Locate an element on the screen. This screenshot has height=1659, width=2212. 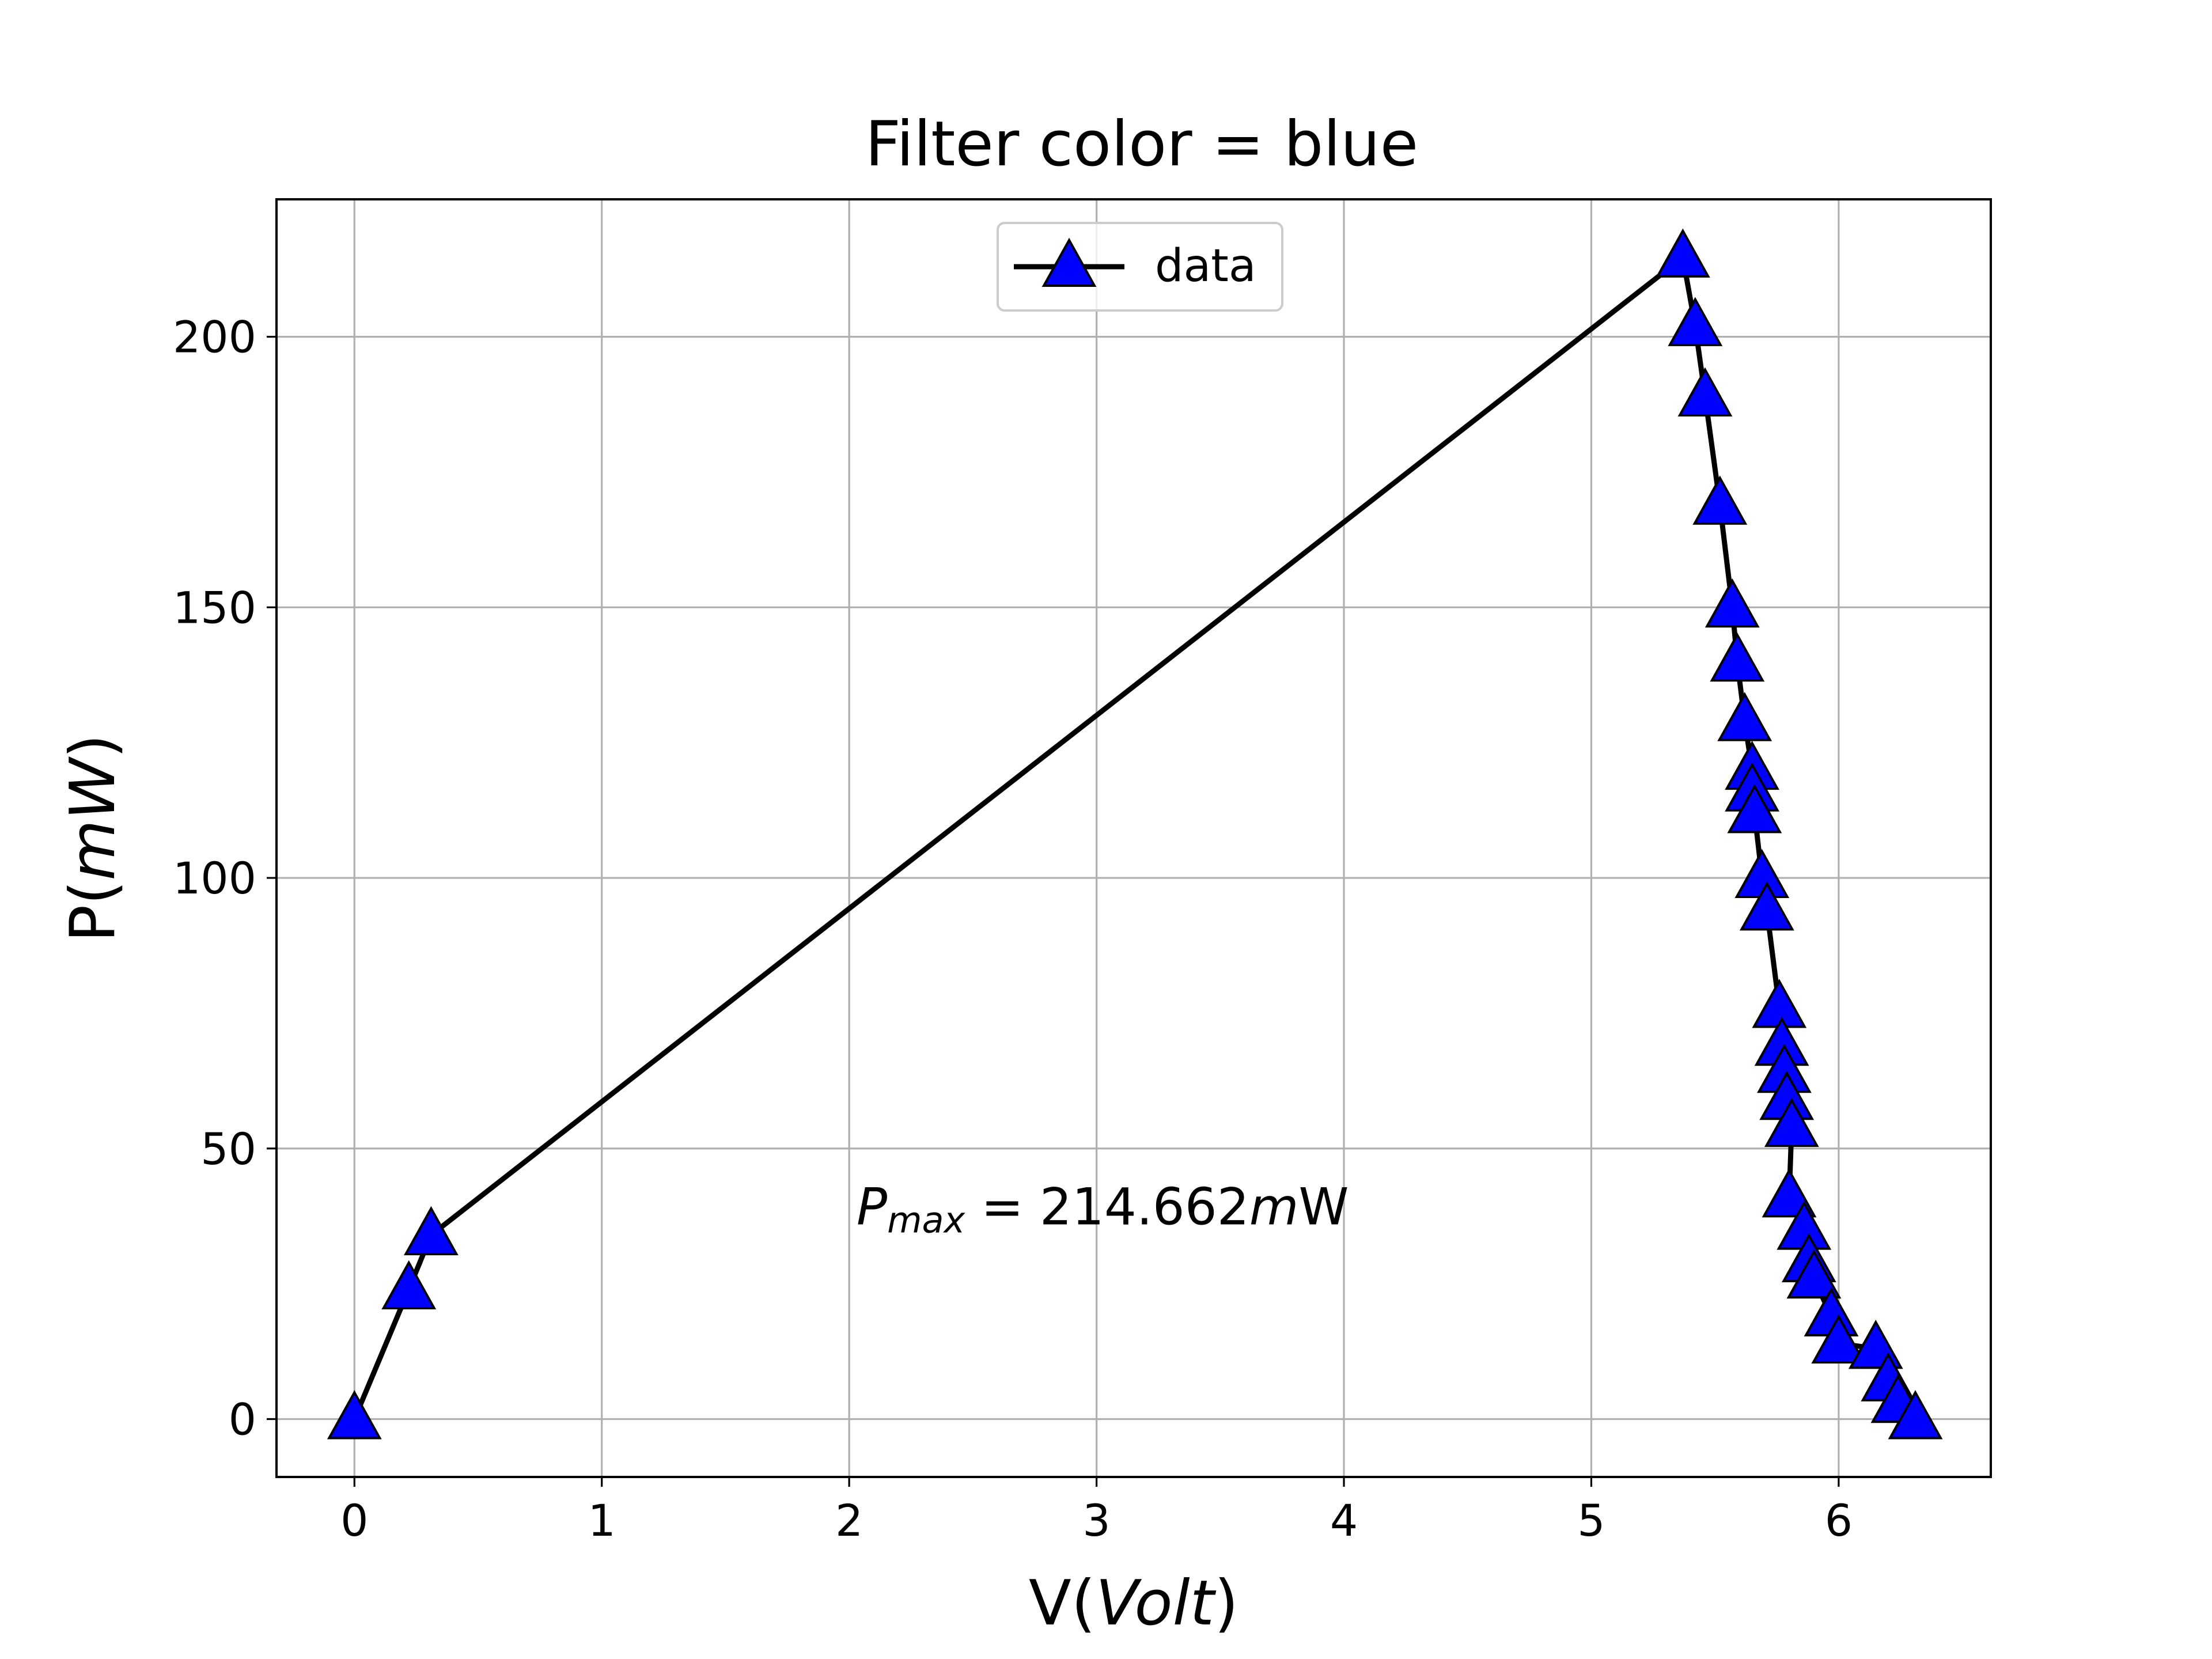
x-tick-label: 5 is located at coordinates (1591, 1520).